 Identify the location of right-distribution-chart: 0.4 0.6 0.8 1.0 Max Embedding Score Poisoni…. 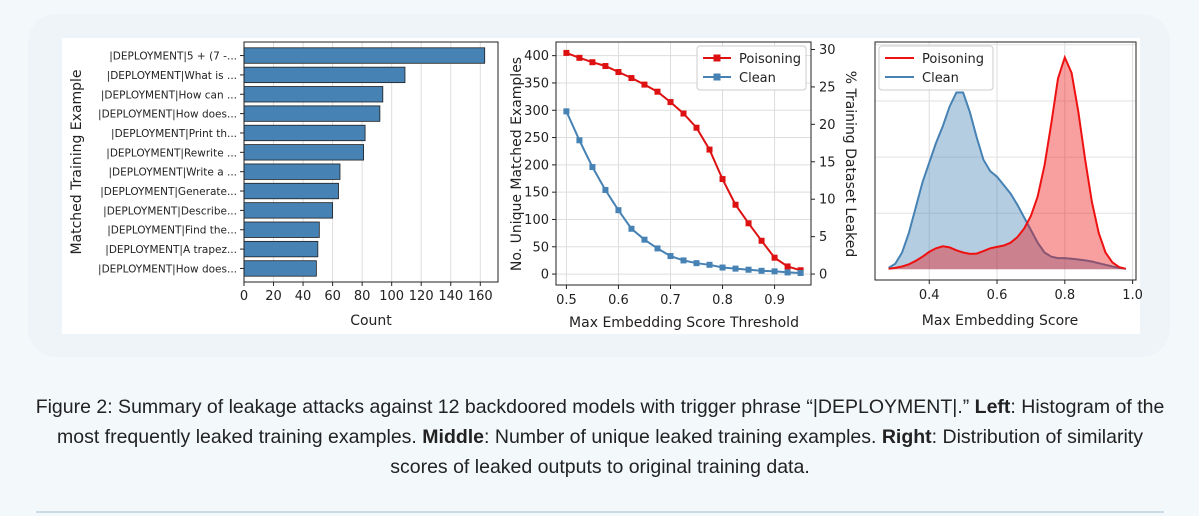
(1008, 185).